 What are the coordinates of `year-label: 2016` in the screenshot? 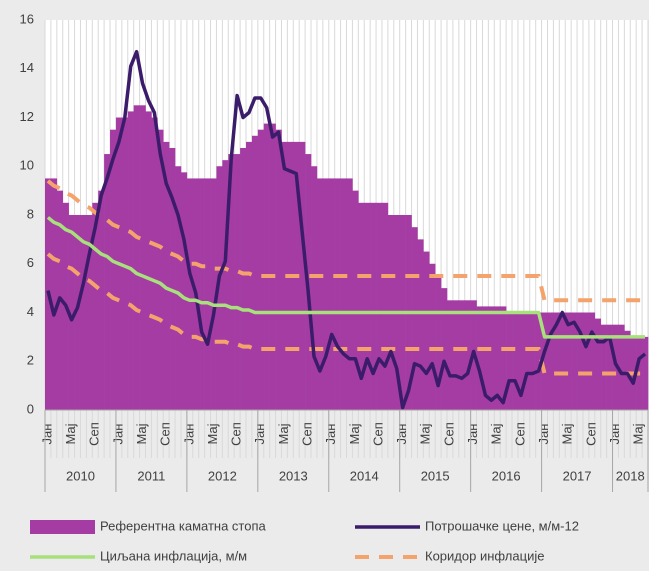 It's located at (506, 475).